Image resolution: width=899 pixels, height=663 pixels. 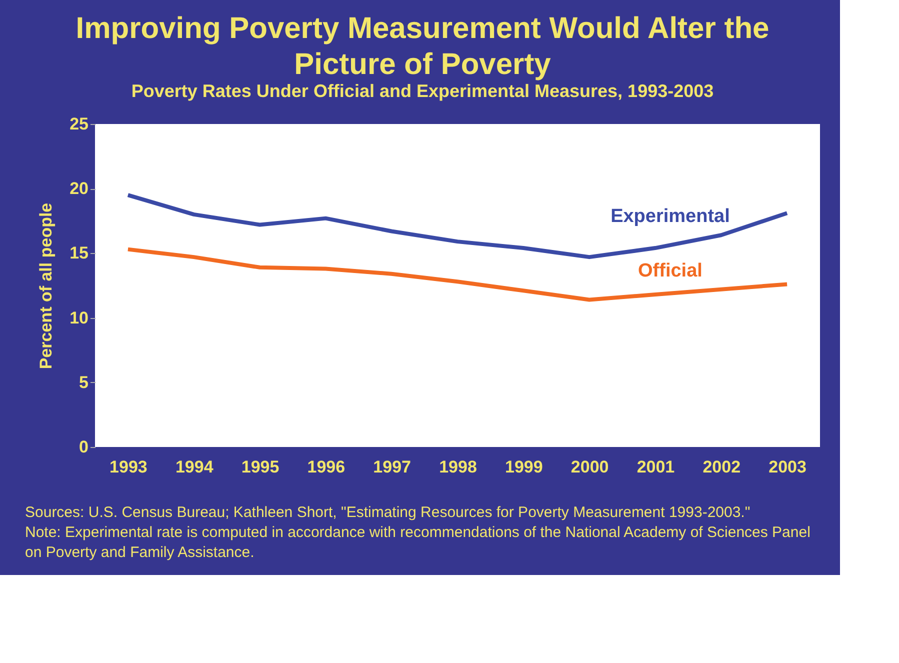 I want to click on x-tick-label: 1994, so click(x=194, y=467).